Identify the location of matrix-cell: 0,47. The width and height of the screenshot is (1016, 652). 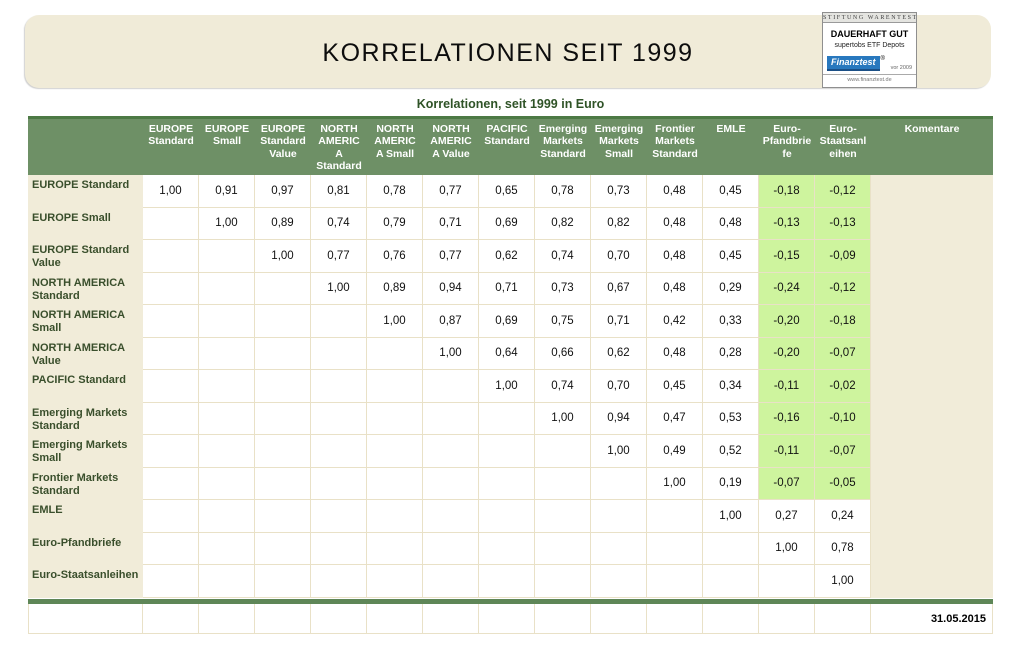
(675, 418).